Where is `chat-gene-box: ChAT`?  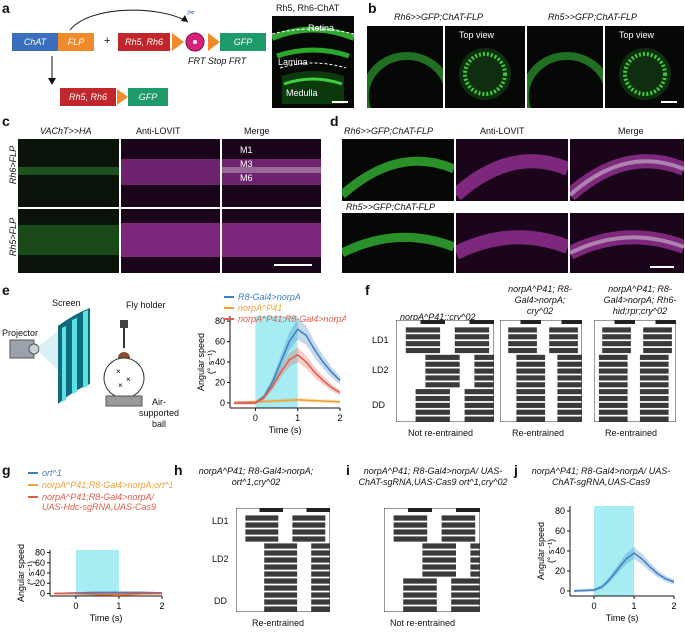
chat-gene-box: ChAT is located at coordinates (35, 42).